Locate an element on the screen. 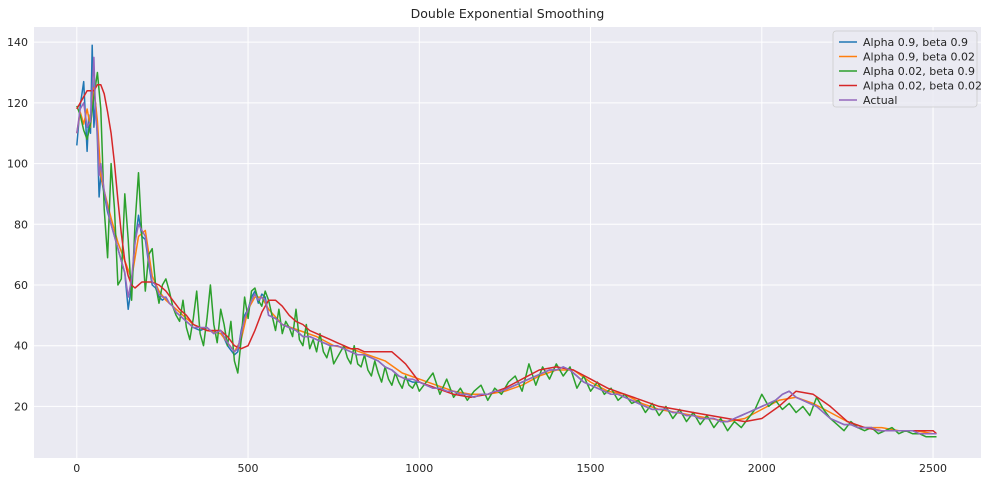 The width and height of the screenshot is (989, 482). legend-label: Alpha 0.02, beta 0.02 is located at coordinates (922, 86).